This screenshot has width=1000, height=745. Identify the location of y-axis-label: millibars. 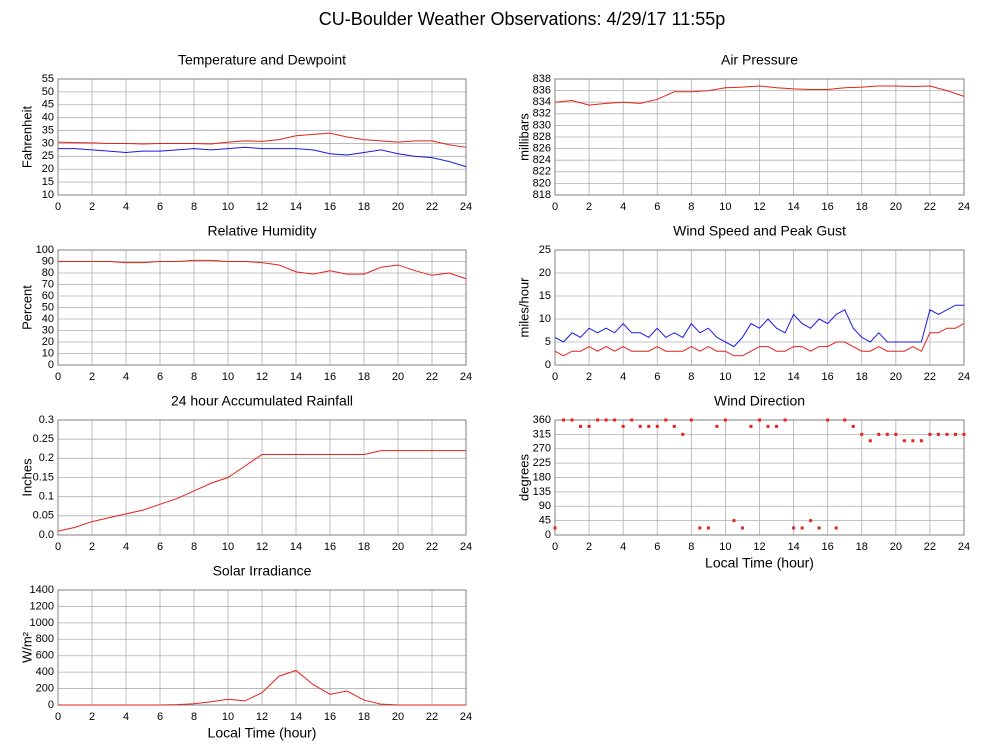
(523, 137).